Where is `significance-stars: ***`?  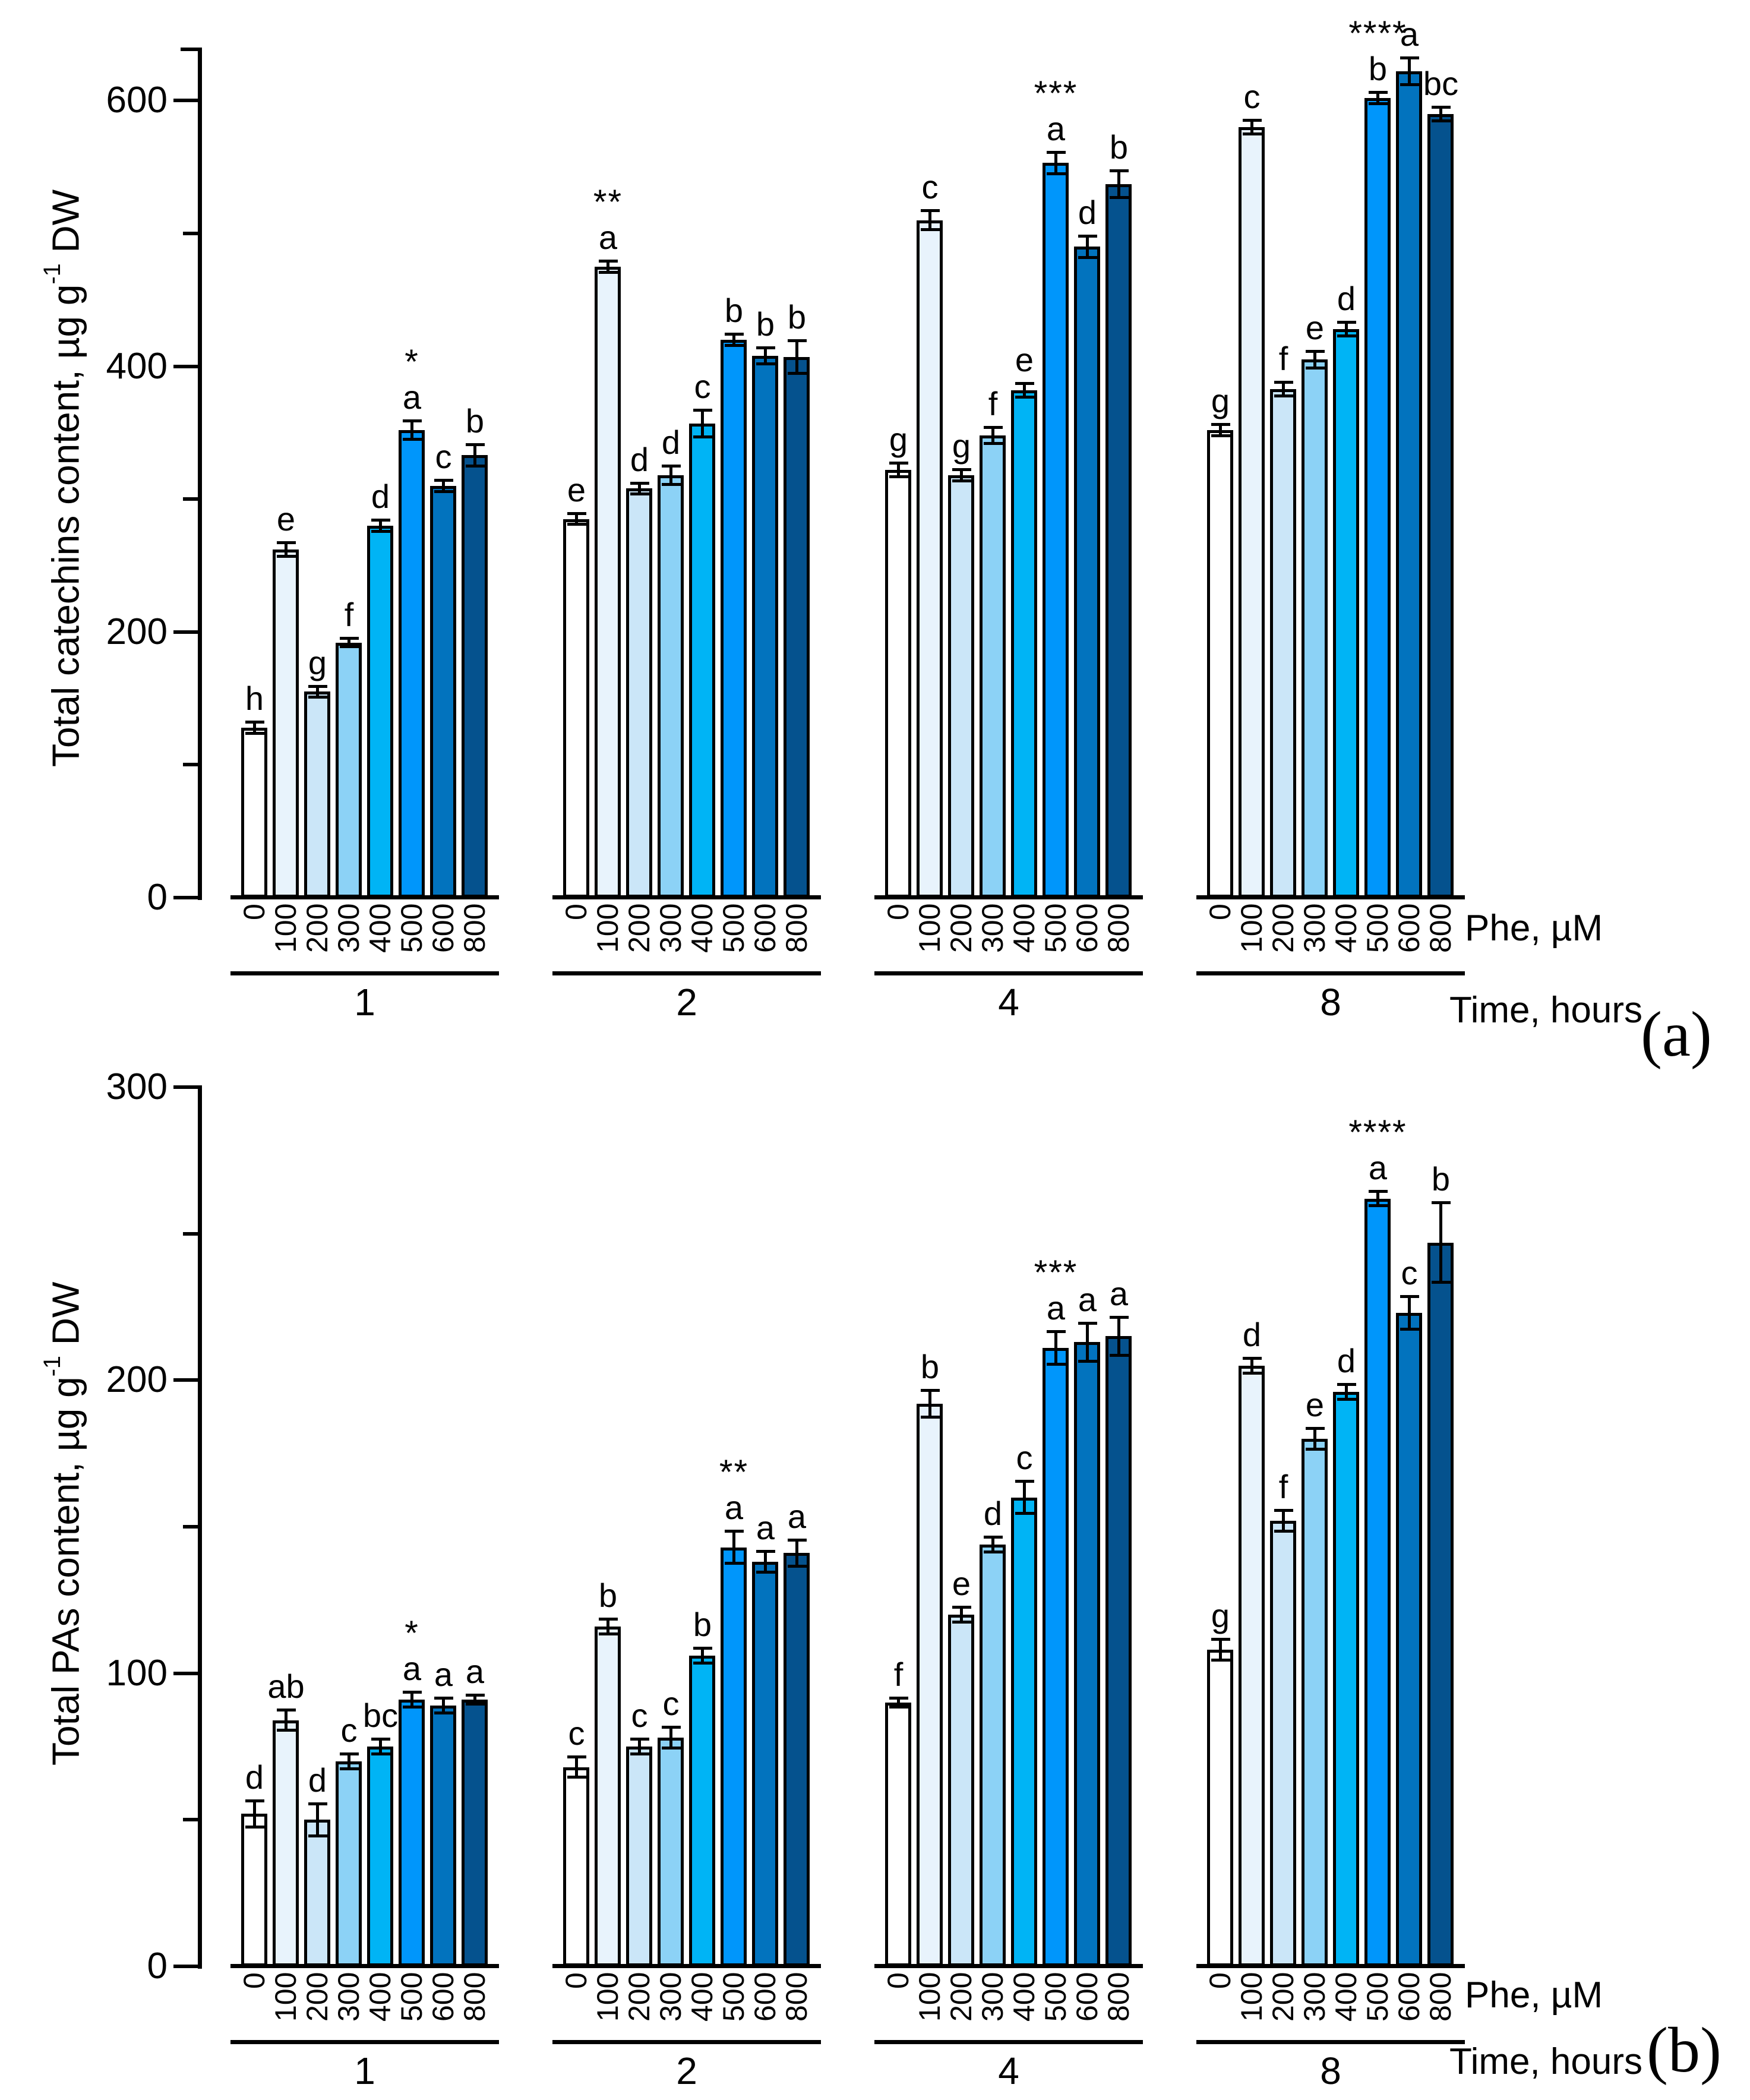
significance-stars: *** is located at coordinates (1056, 1273).